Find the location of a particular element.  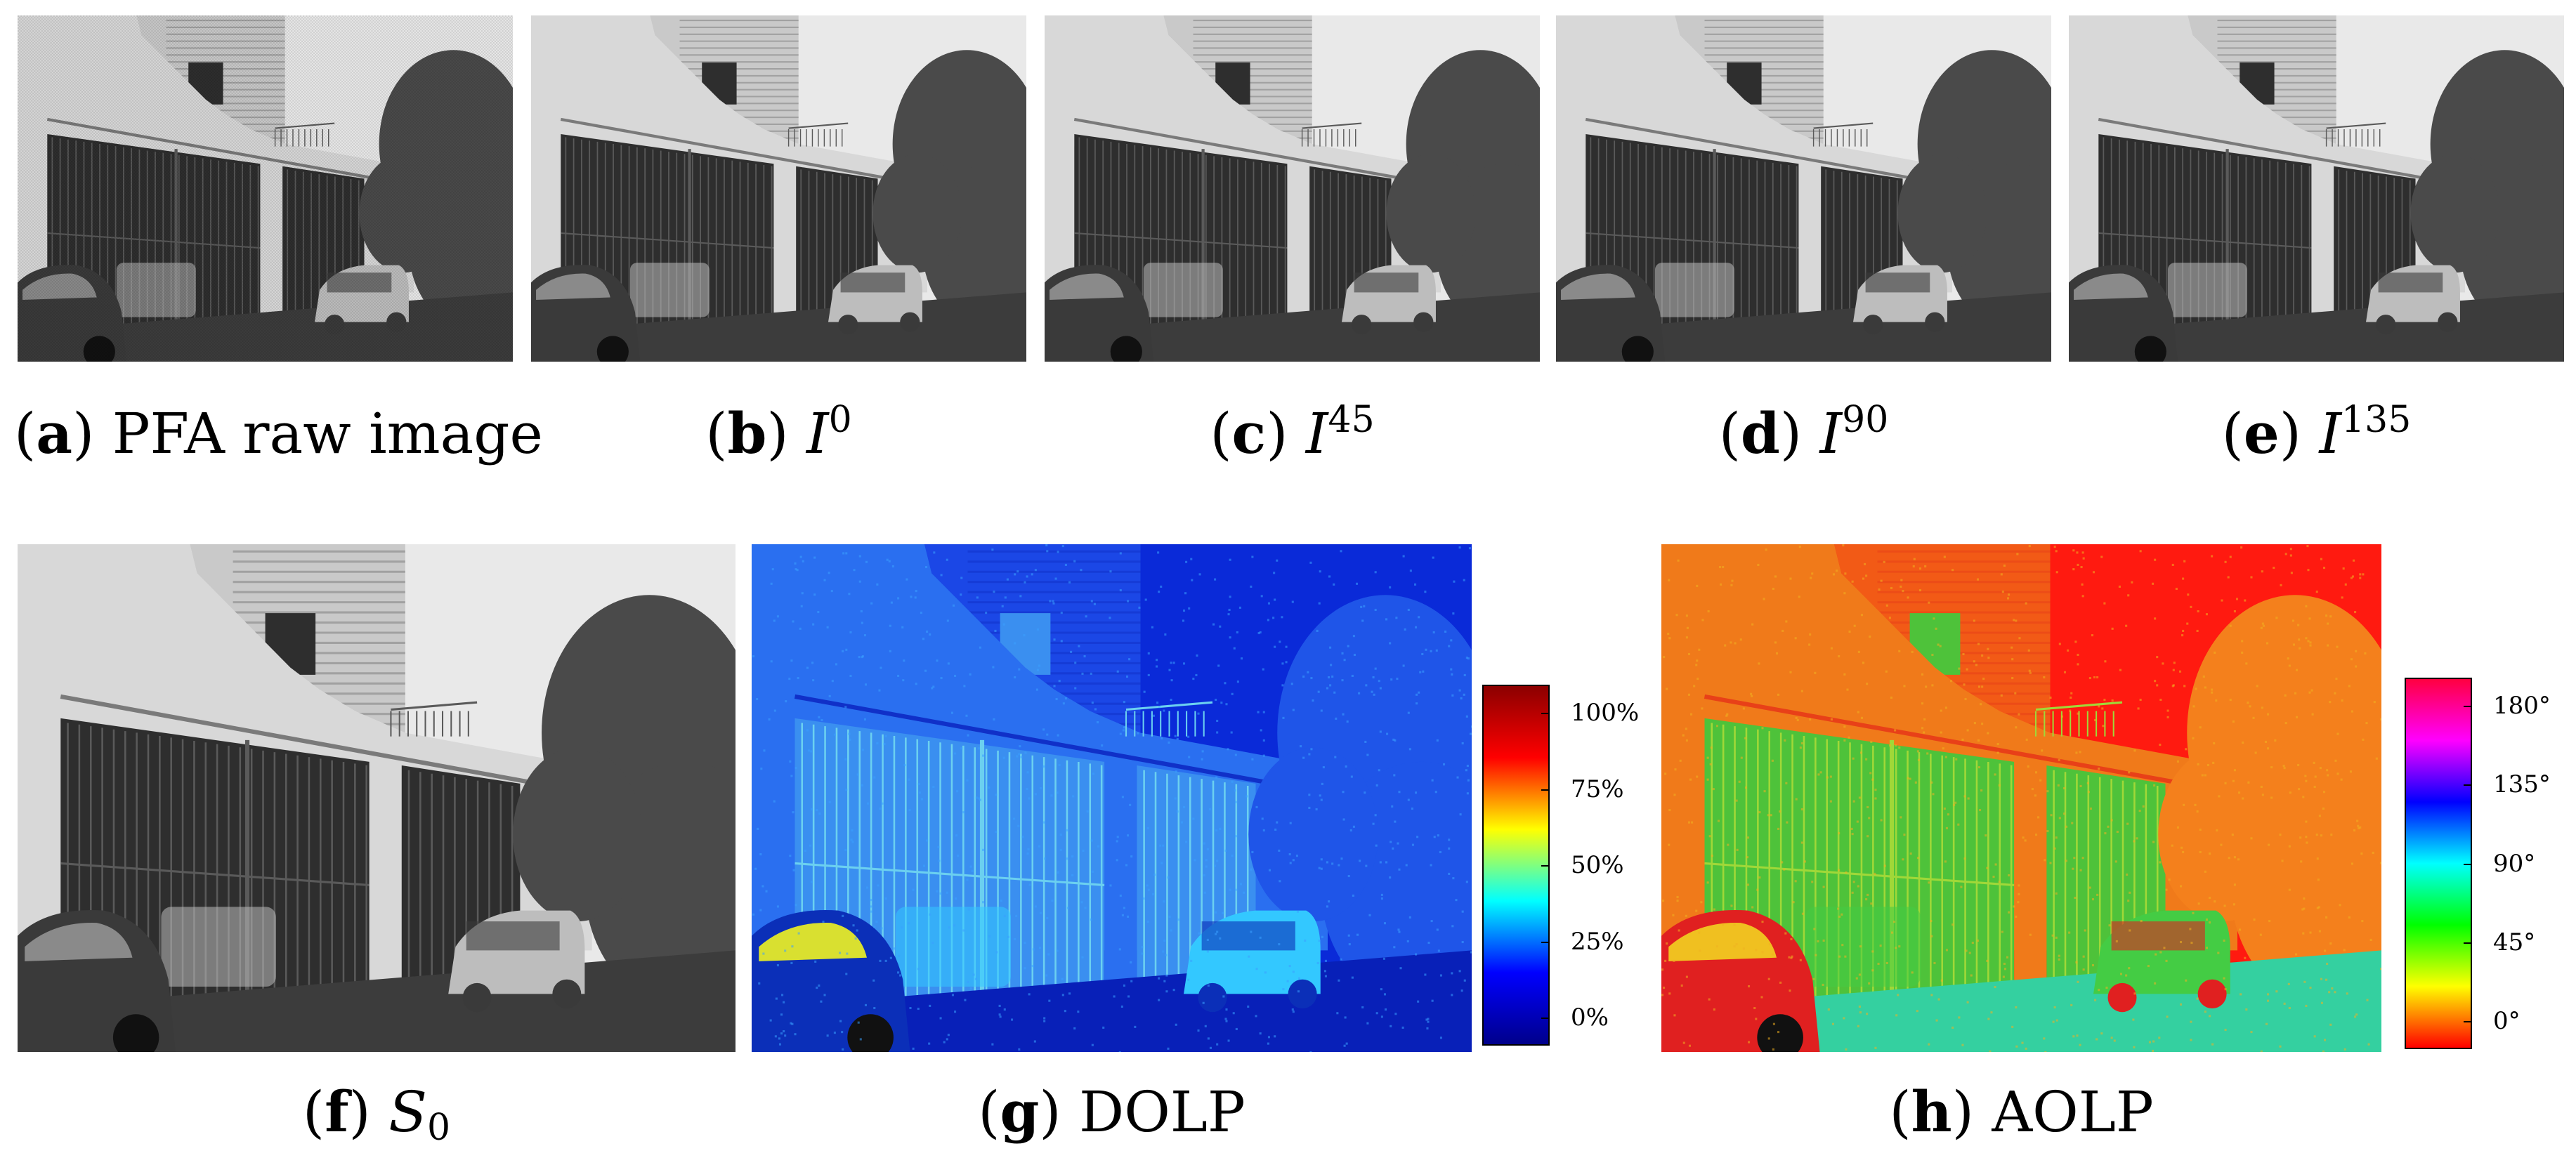

panel-d-image is located at coordinates (1804, 189).